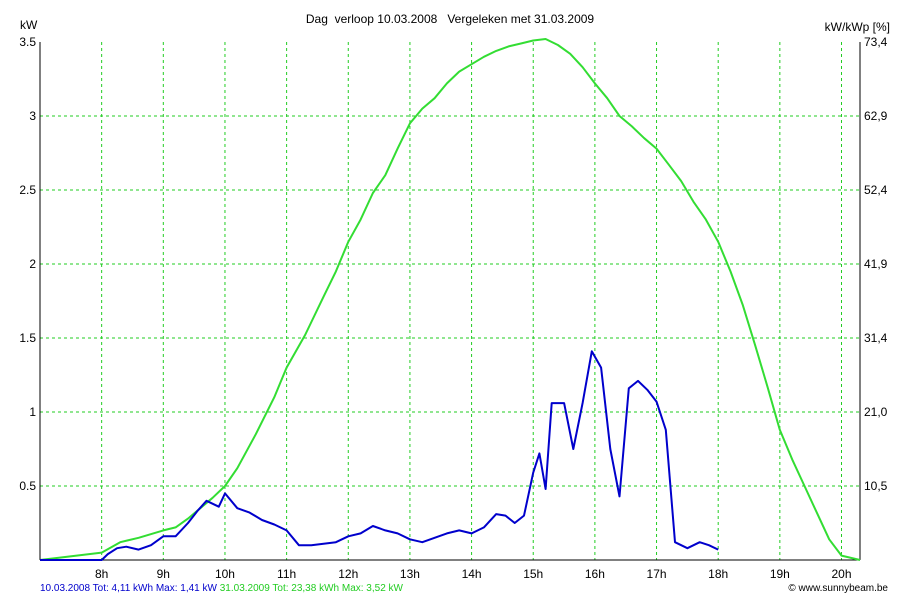  I want to click on y-tick-label: 1.5, so click(27, 338).